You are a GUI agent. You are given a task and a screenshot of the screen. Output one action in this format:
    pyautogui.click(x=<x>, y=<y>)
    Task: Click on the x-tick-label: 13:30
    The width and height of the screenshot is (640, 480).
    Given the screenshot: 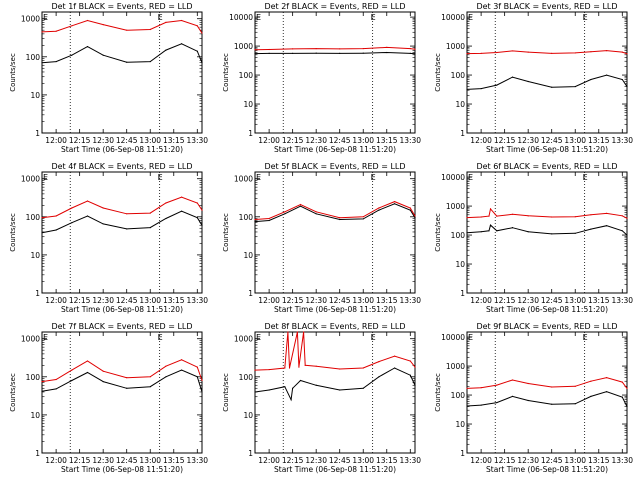 What is the action you would take?
    pyautogui.click(x=410, y=300)
    